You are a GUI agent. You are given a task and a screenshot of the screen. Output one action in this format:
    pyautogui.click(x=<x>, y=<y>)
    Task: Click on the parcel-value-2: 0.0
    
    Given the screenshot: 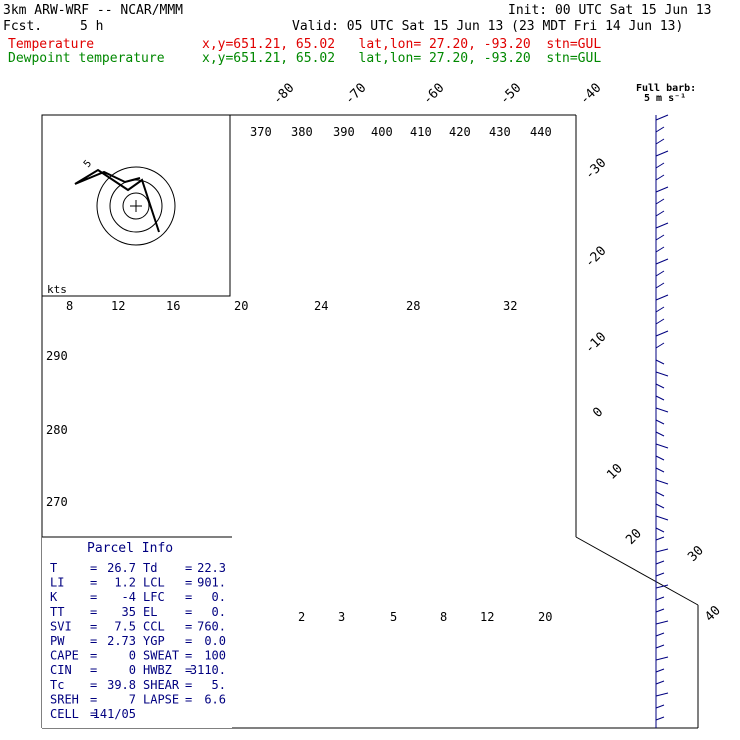 What is the action you would take?
    pyautogui.click(x=215, y=641)
    